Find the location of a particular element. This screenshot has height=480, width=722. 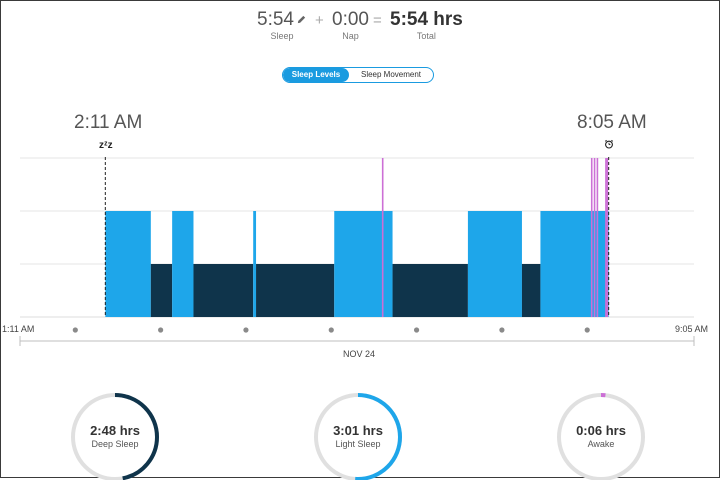

light-sleep-label: Light Sleep is located at coordinates (358, 444).